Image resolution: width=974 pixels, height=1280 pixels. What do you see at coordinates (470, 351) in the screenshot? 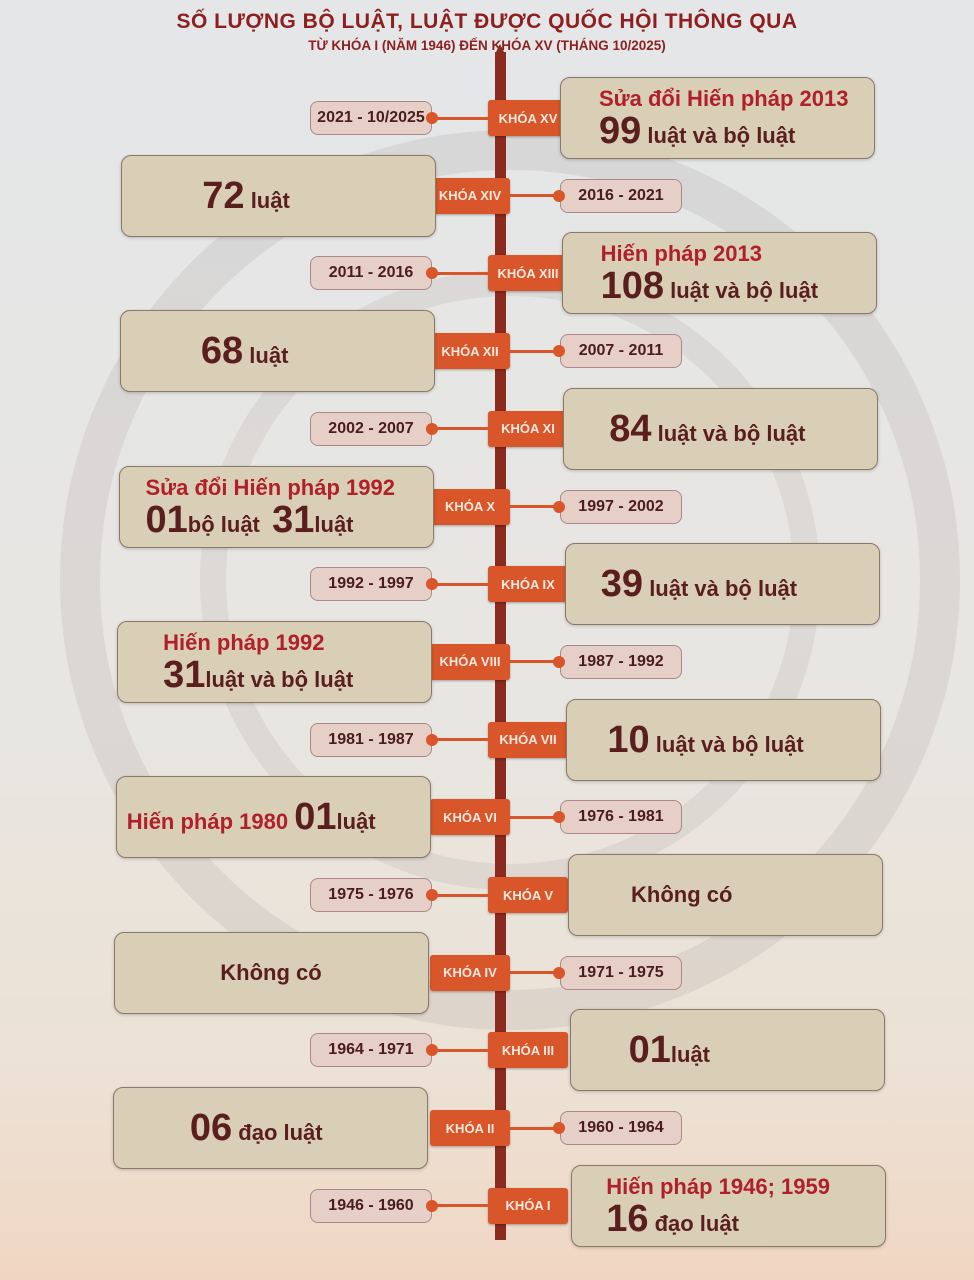
I see `khoa-label: KHÓA XII` at bounding box center [470, 351].